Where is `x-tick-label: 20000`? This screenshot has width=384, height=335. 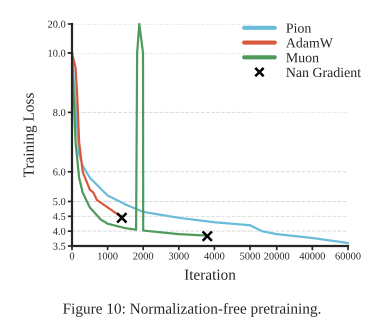
x-tick-label: 20000 is located at coordinates (277, 256).